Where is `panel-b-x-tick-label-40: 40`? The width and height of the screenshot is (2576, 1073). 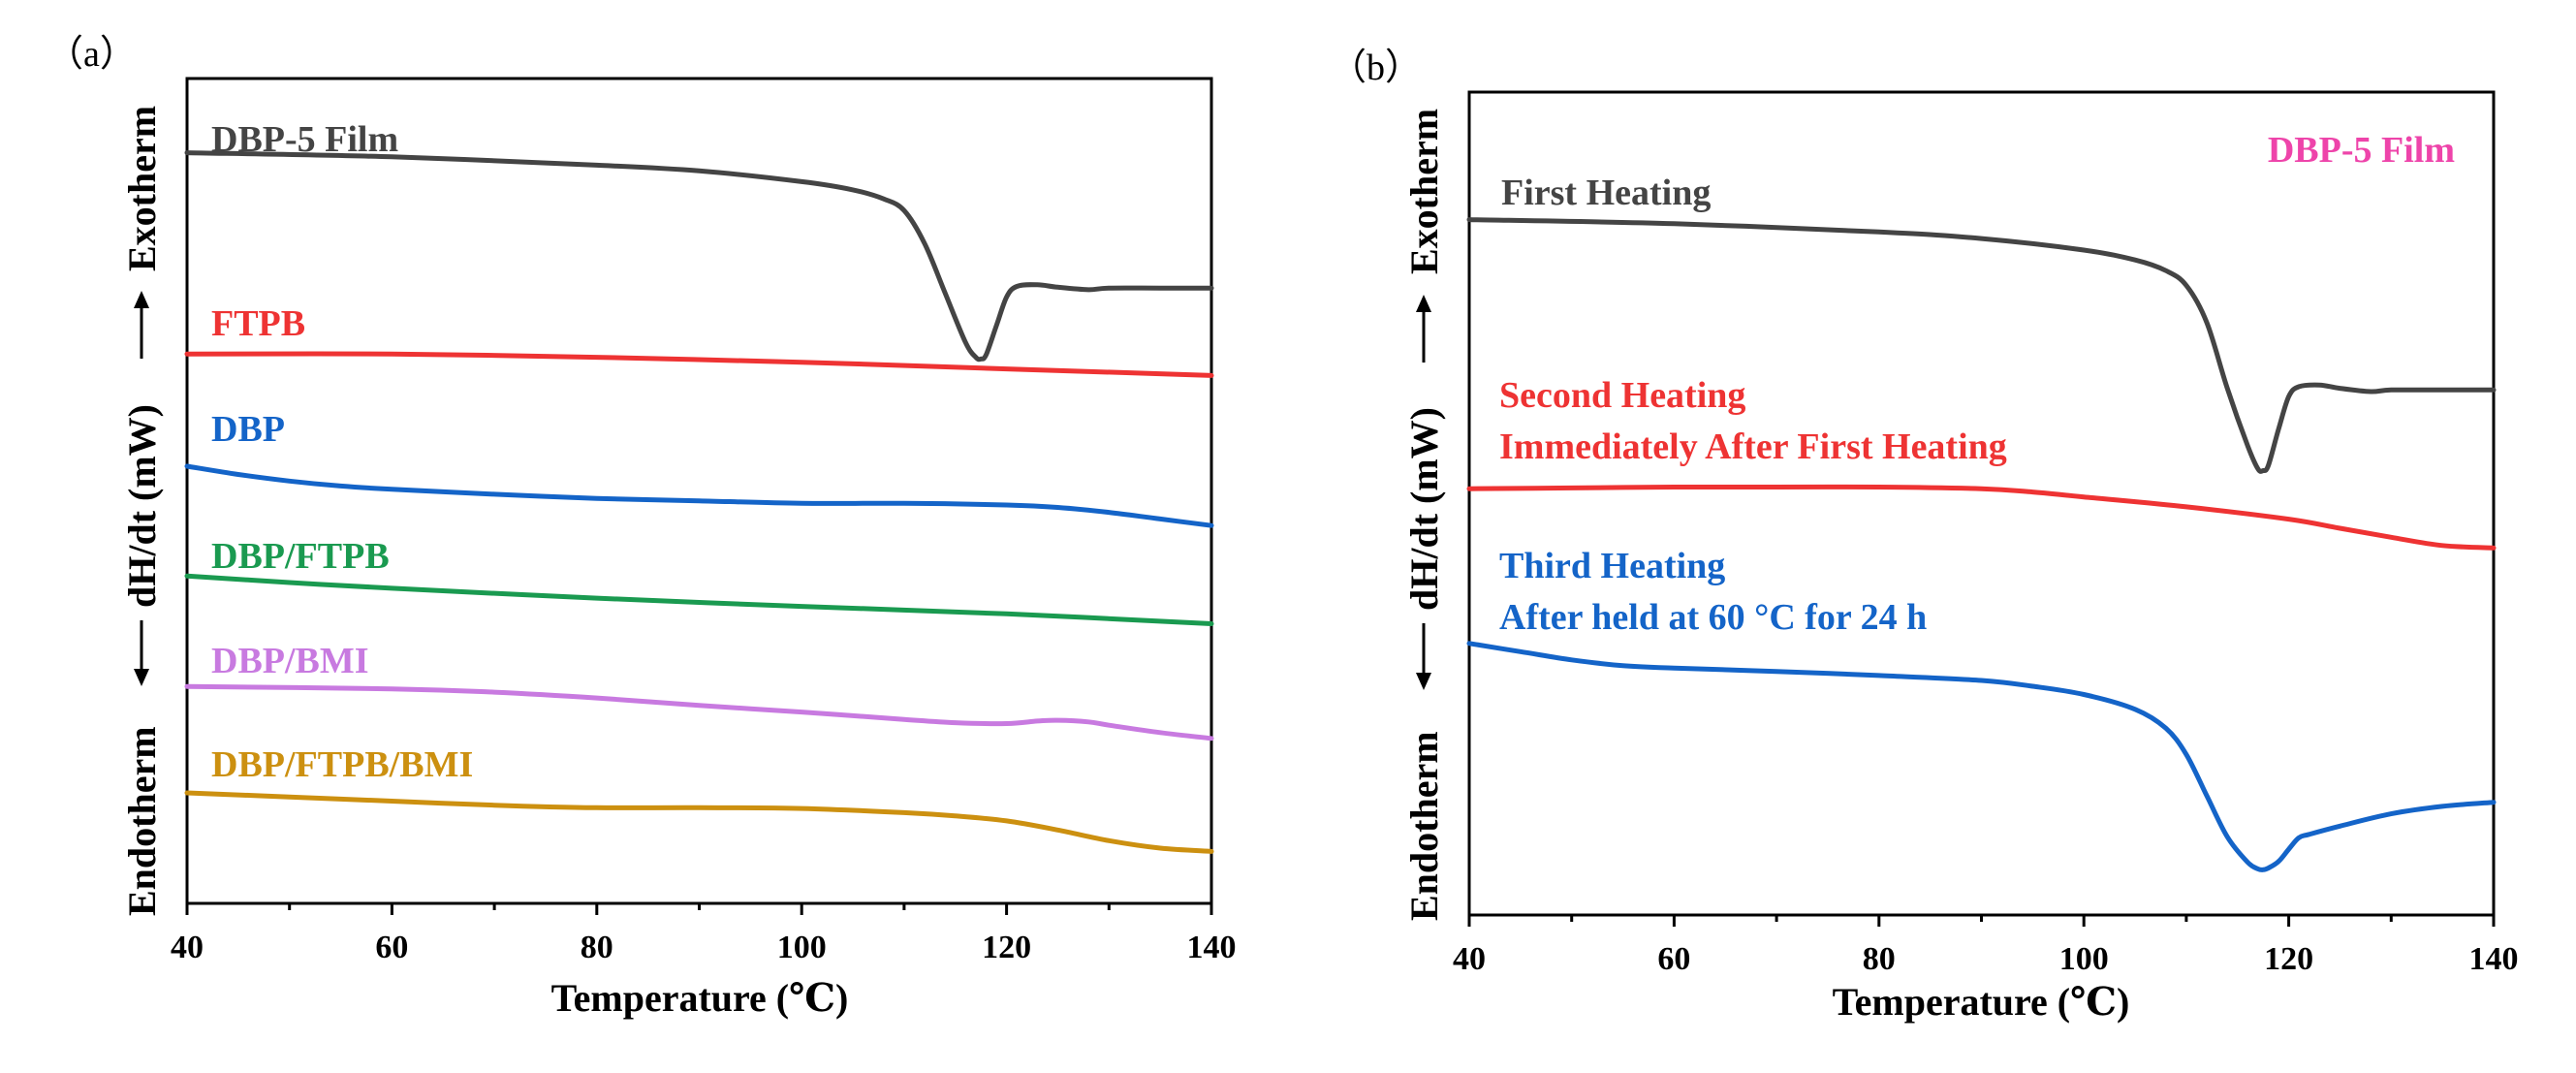 panel-b-x-tick-label-40: 40 is located at coordinates (1469, 959).